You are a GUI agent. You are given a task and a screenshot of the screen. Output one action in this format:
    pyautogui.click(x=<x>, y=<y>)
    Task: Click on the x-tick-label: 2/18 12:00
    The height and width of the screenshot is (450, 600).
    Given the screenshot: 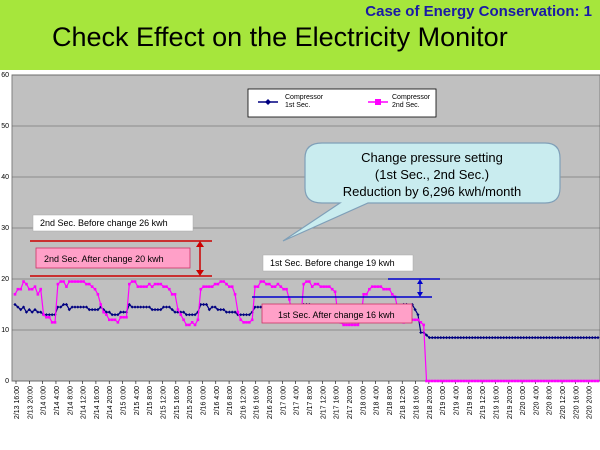 What is the action you would take?
    pyautogui.click(x=403, y=402)
    